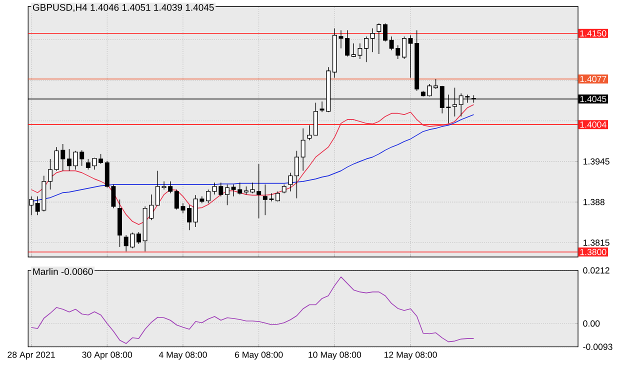 This screenshot has height=367, width=620. Describe the element at coordinates (593, 99) in the screenshot. I see `ref-line-label: 1.4045` at that location.